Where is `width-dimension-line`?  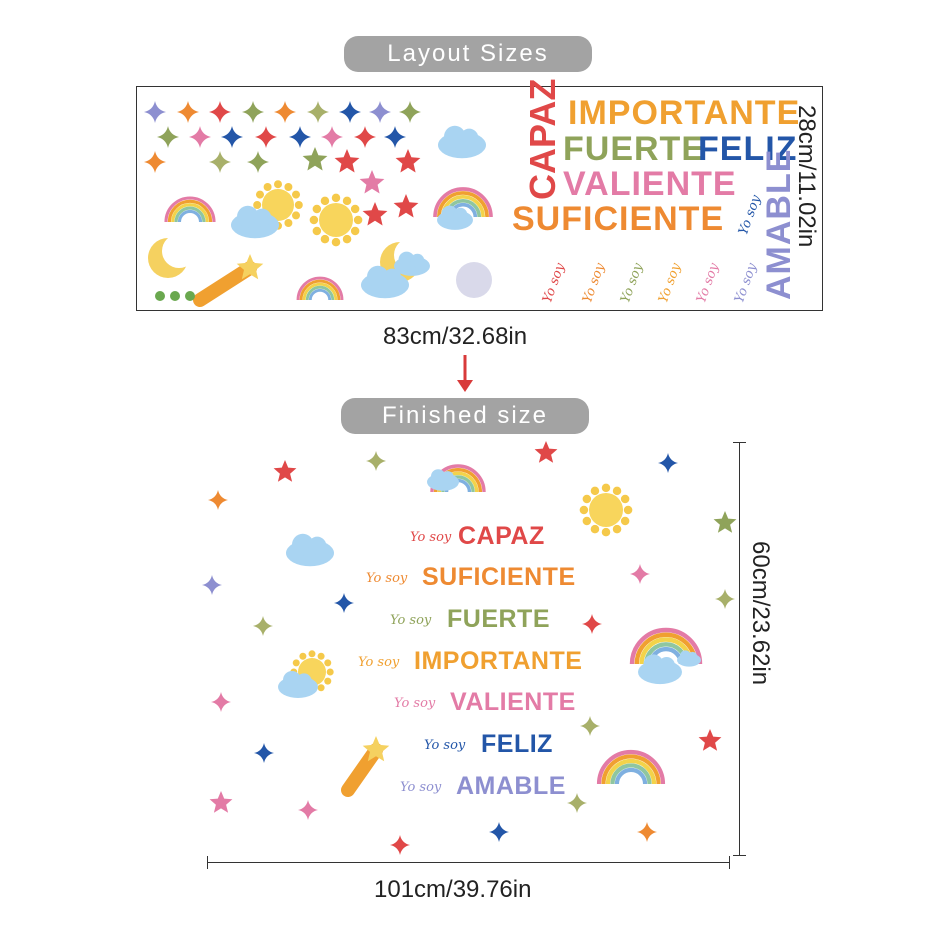 width-dimension-line is located at coordinates (468, 862).